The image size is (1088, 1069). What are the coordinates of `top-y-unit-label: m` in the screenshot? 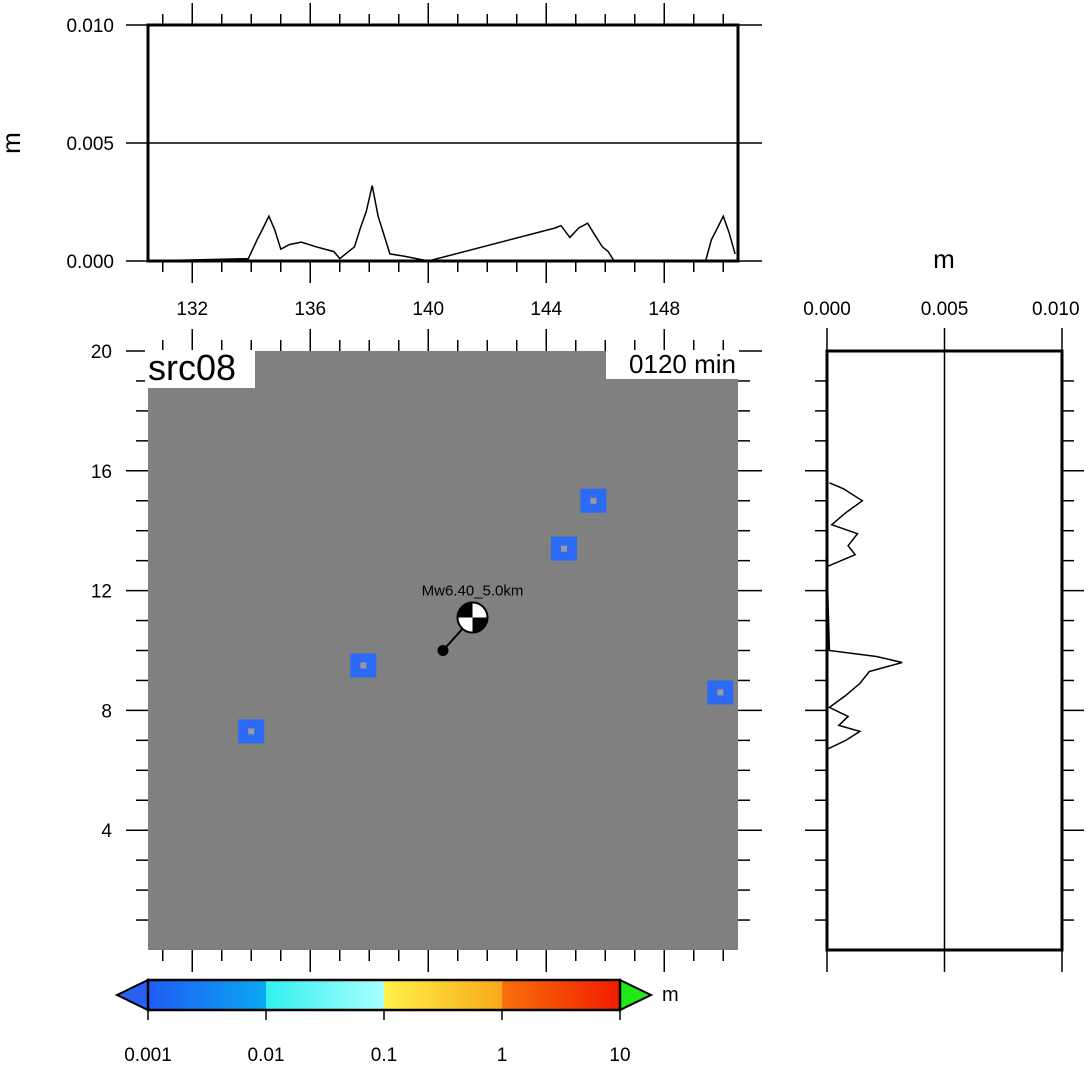 It's located at (13, 143).